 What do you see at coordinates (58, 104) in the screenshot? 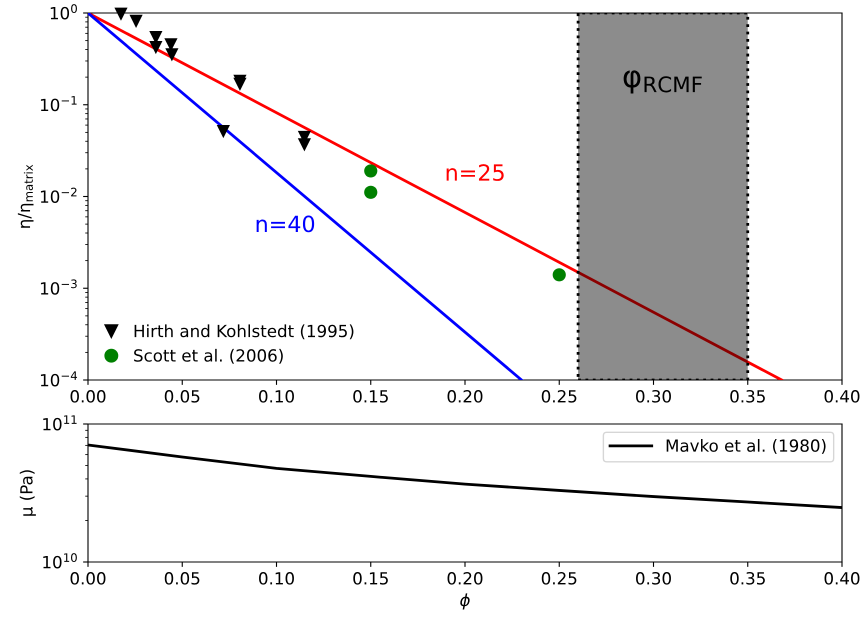
I see `y-tick-label: 10$^{−1}$` at bounding box center [58, 104].